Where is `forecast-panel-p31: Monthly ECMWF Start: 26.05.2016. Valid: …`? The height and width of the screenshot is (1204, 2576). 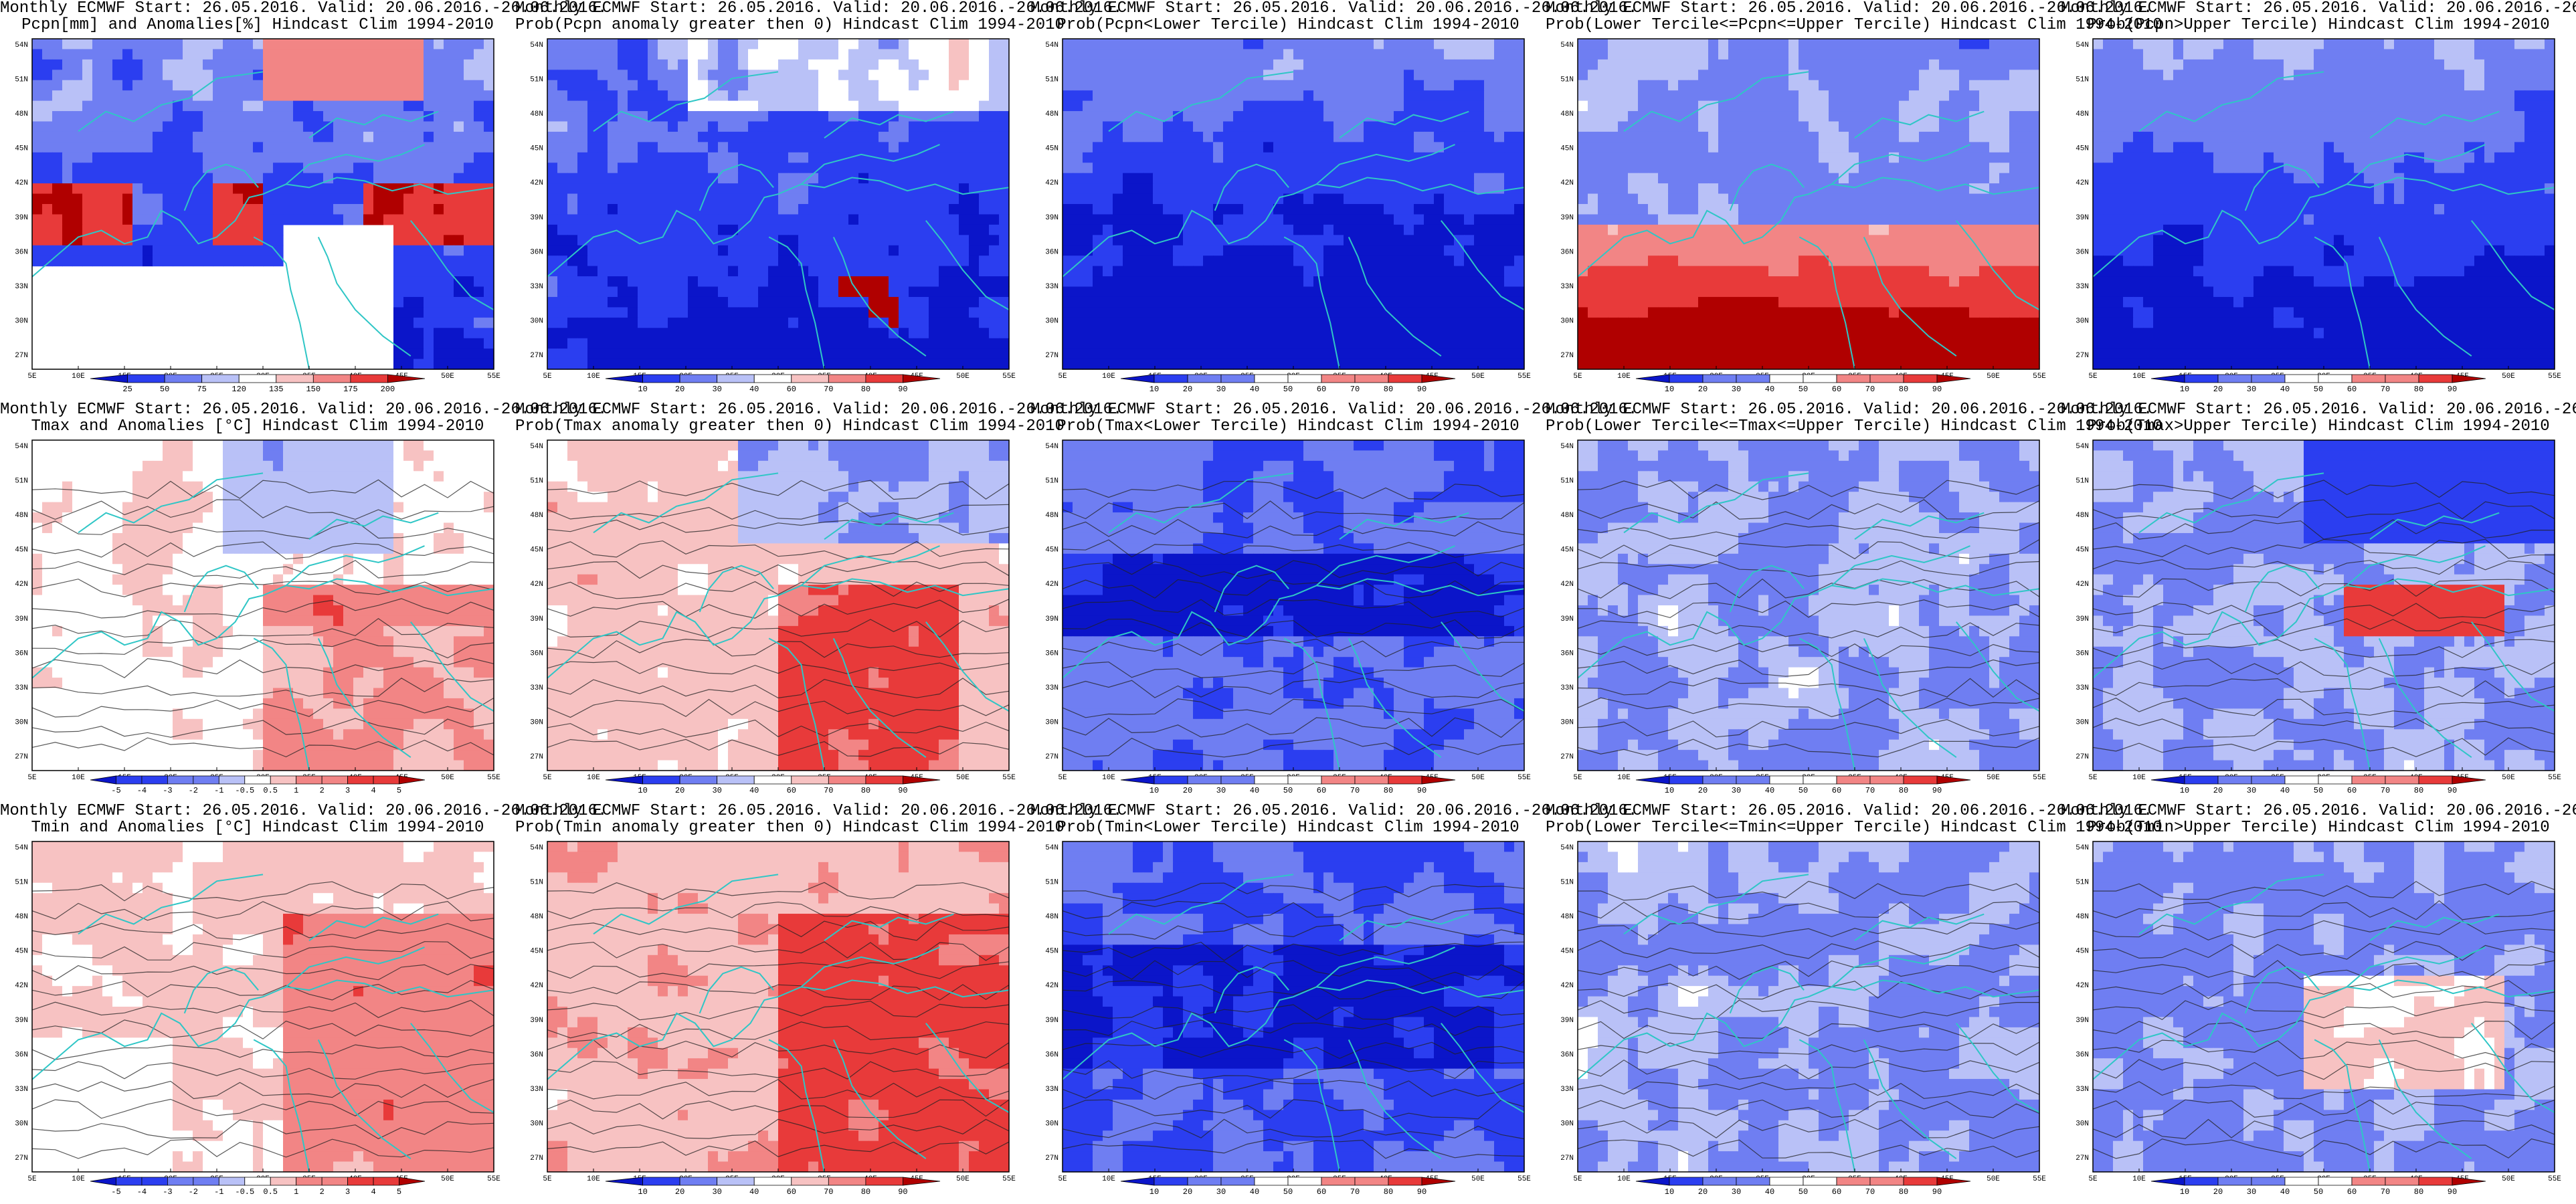
forecast-panel-p31: Monthly ECMWF Start: 26.05.2016. Valid: … is located at coordinates (303, 1003).